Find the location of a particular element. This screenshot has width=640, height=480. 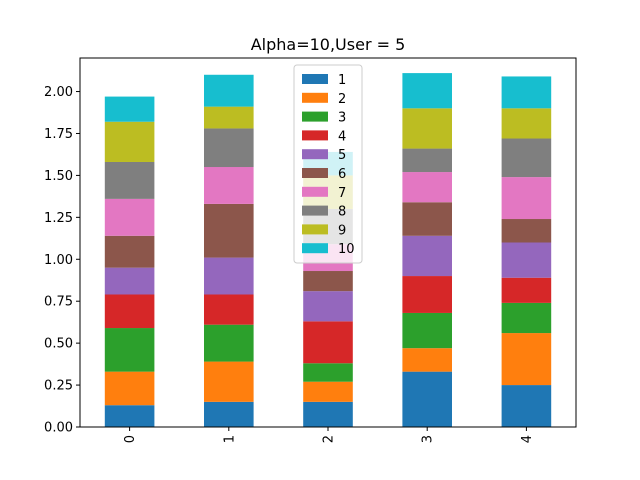

legend-label-10: 10 is located at coordinates (346, 249).